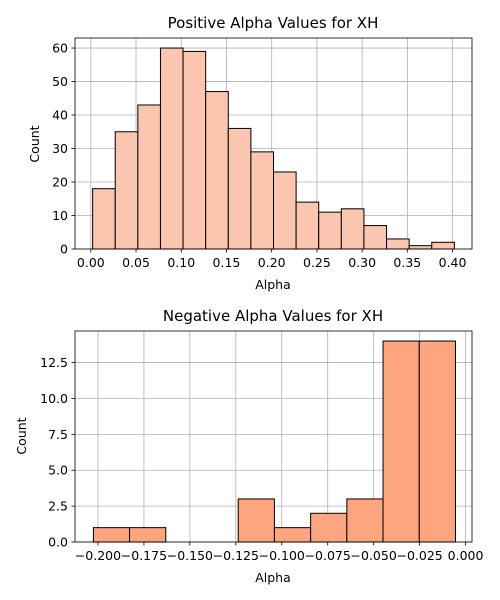 This screenshot has height=600, width=500. I want to click on x-tick-label: 0.35, so click(407, 262).